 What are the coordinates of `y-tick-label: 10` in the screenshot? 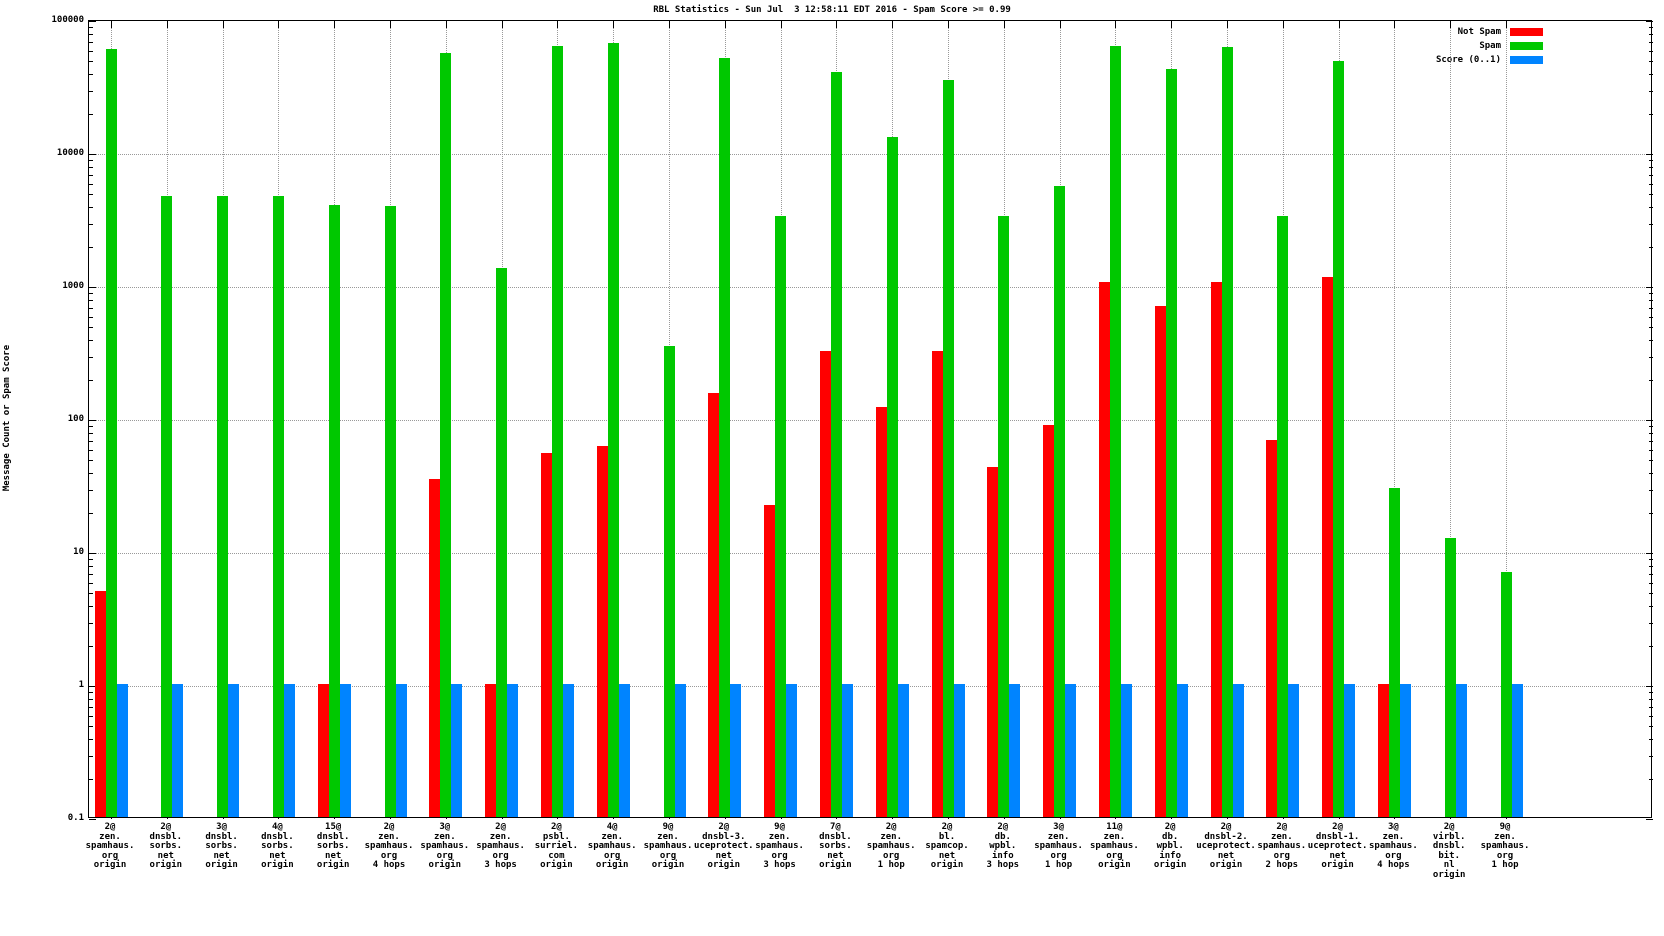 It's located at (78, 552).